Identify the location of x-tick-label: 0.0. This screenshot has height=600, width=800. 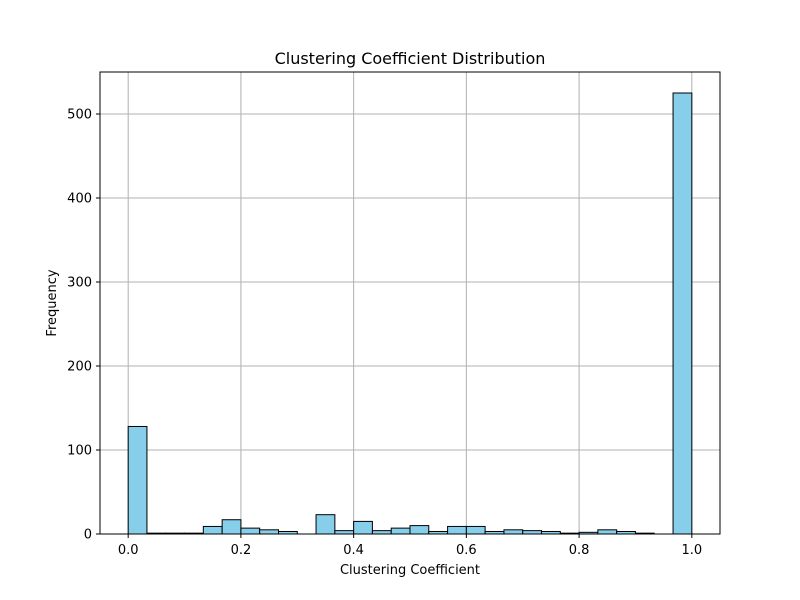
(128, 550).